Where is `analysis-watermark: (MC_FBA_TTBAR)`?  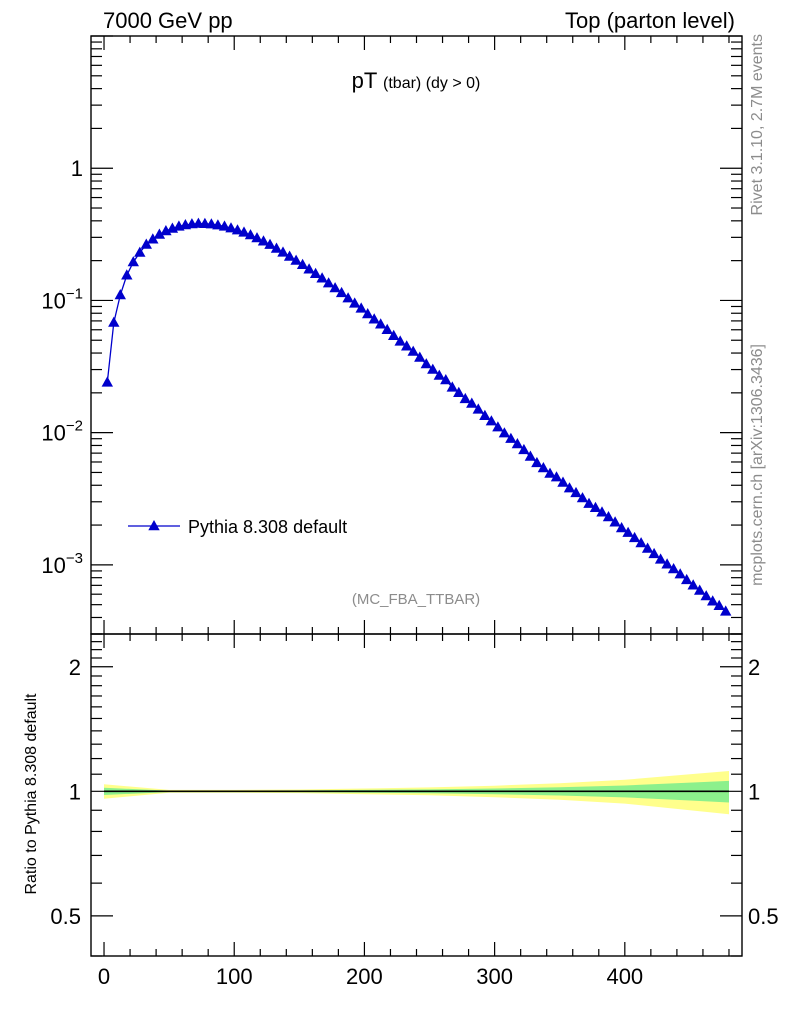
analysis-watermark: (MC_FBA_TTBAR) is located at coordinates (416, 599).